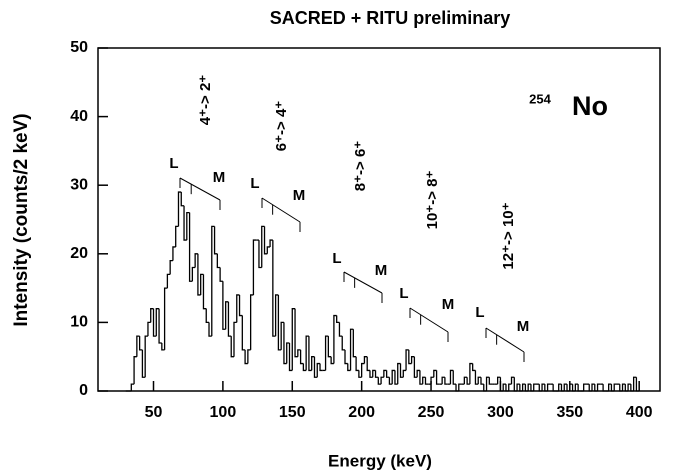 This screenshot has height=475, width=682. What do you see at coordinates (154, 412) in the screenshot?
I see `x-tick-label: 50` at bounding box center [154, 412].